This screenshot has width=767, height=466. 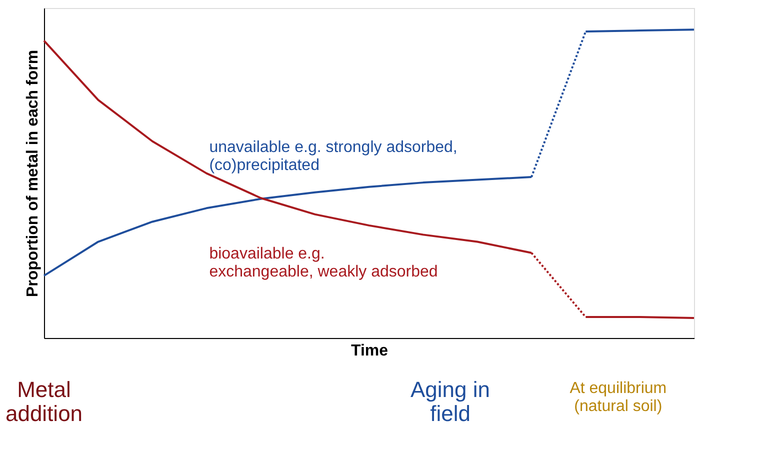 I want to click on series-label: bioavailable e.g. exchangeable, weakly adsorbed, so click(x=323, y=262).